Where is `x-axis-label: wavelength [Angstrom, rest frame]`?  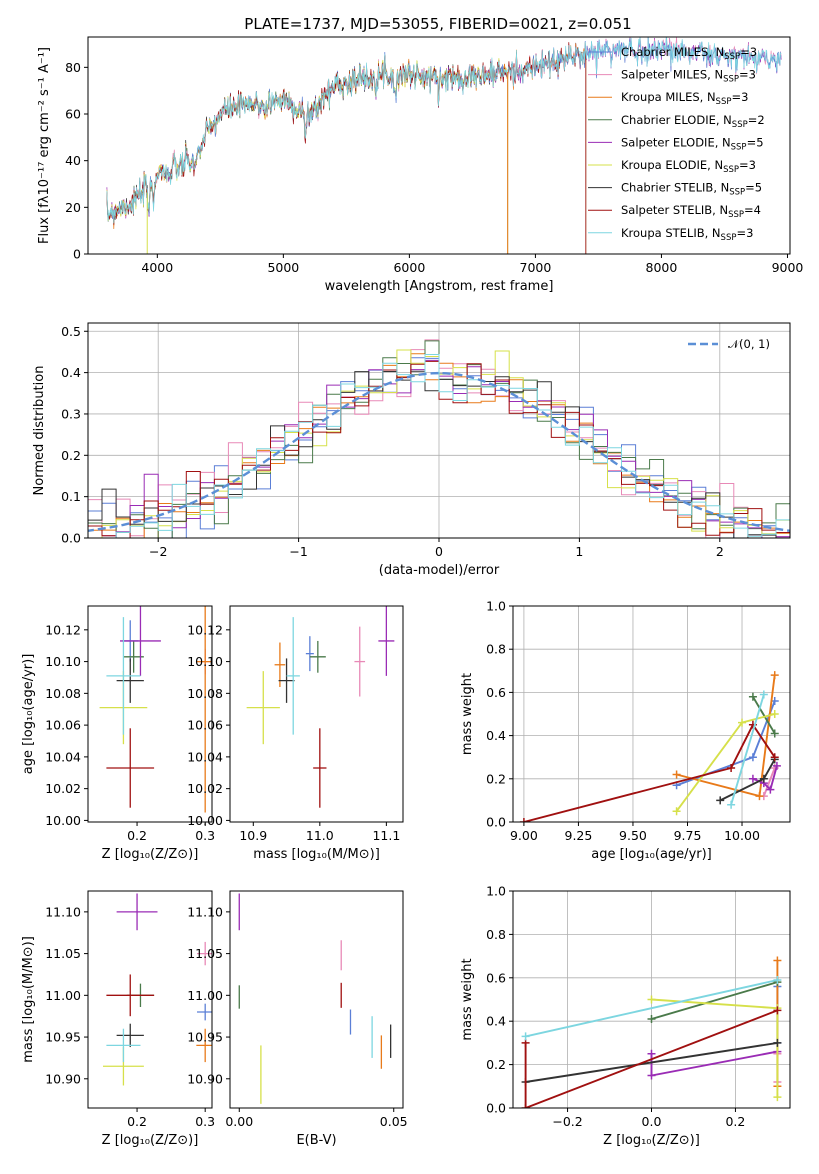
x-axis-label: wavelength [Angstrom, rest frame] is located at coordinates (439, 286).